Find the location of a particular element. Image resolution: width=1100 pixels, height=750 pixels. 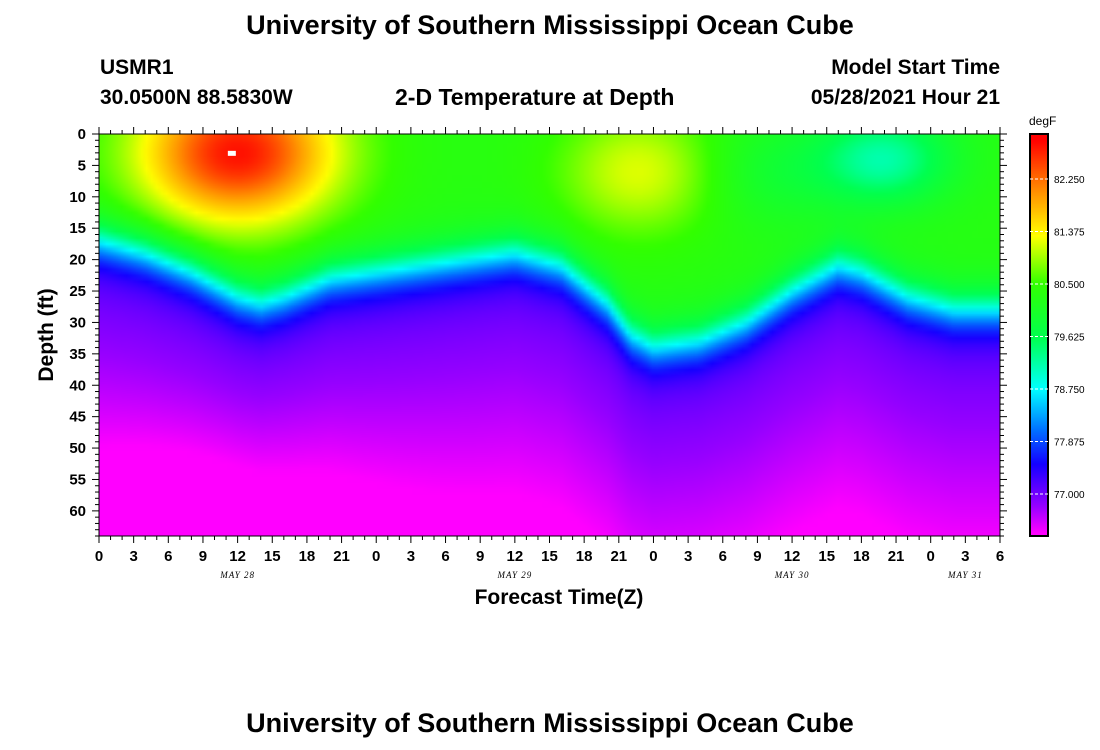

y-tick-label: 45 is located at coordinates (77, 417).